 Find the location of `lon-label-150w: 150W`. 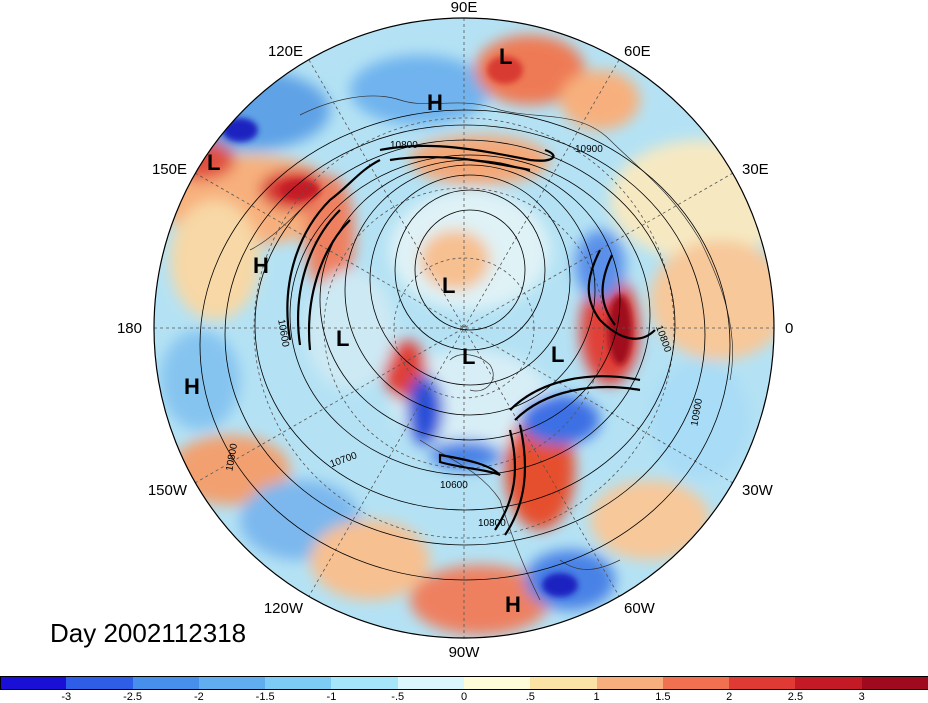

lon-label-150w: 150W is located at coordinates (168, 490).